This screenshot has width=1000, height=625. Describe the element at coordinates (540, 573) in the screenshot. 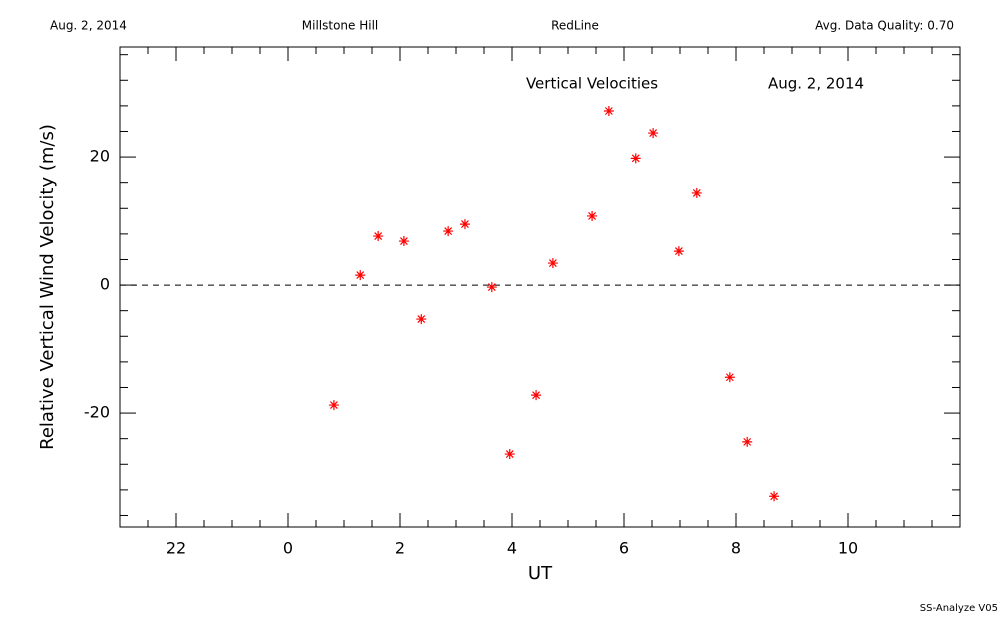

I see `x-axis-label: UT` at that location.